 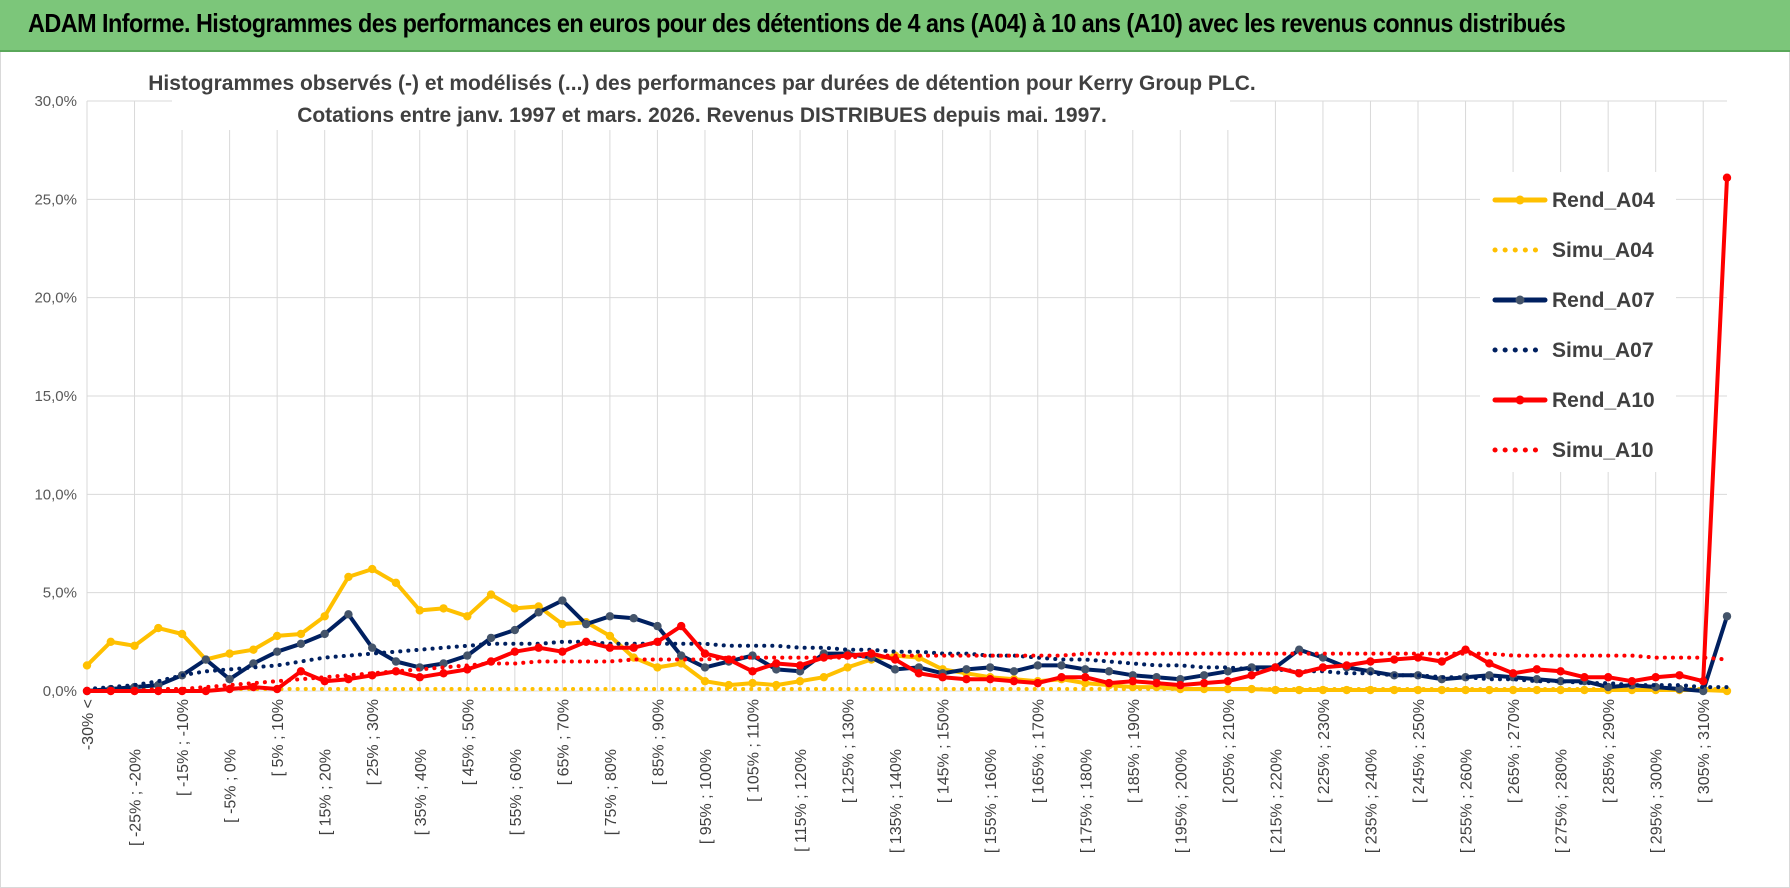 What do you see at coordinates (1603, 250) in the screenshot?
I see `legend-simu-a04-label: Simu_A04` at bounding box center [1603, 250].